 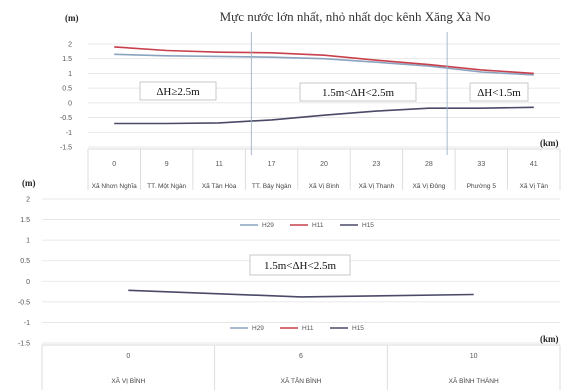 What do you see at coordinates (429, 164) in the screenshot?
I see `x-tick-label: 28` at bounding box center [429, 164].